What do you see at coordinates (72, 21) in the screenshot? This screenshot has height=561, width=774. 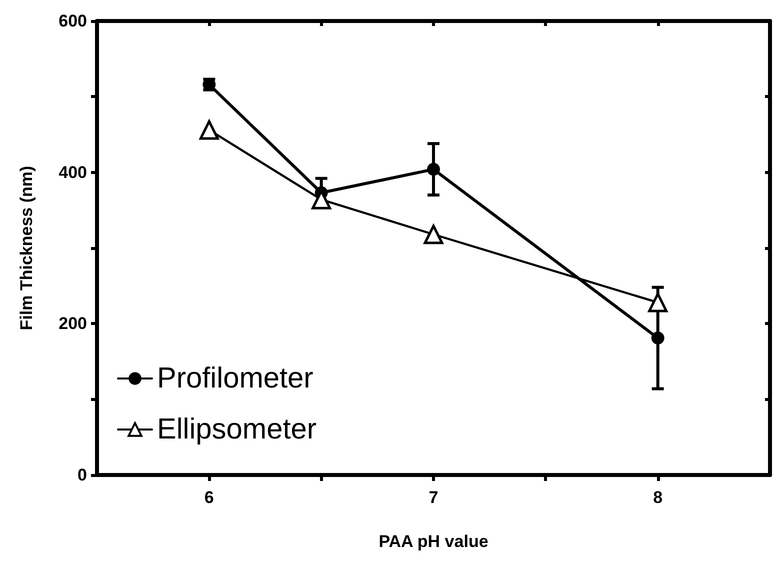 I see `y-tick-label: 600` at bounding box center [72, 21].